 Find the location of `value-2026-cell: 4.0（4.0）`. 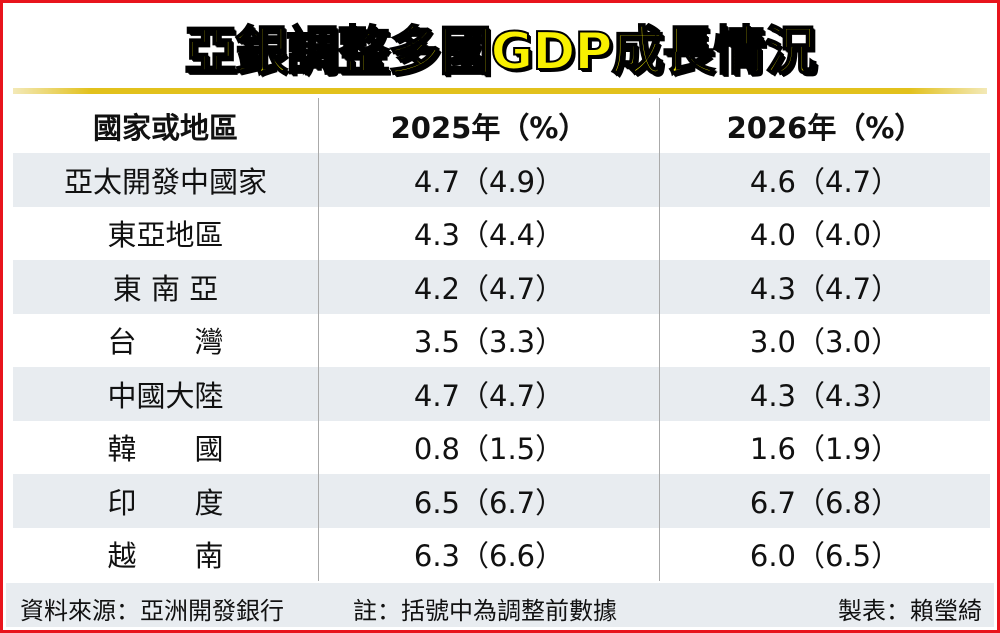

value-2026-cell: 4.0（4.0） is located at coordinates (825, 235).